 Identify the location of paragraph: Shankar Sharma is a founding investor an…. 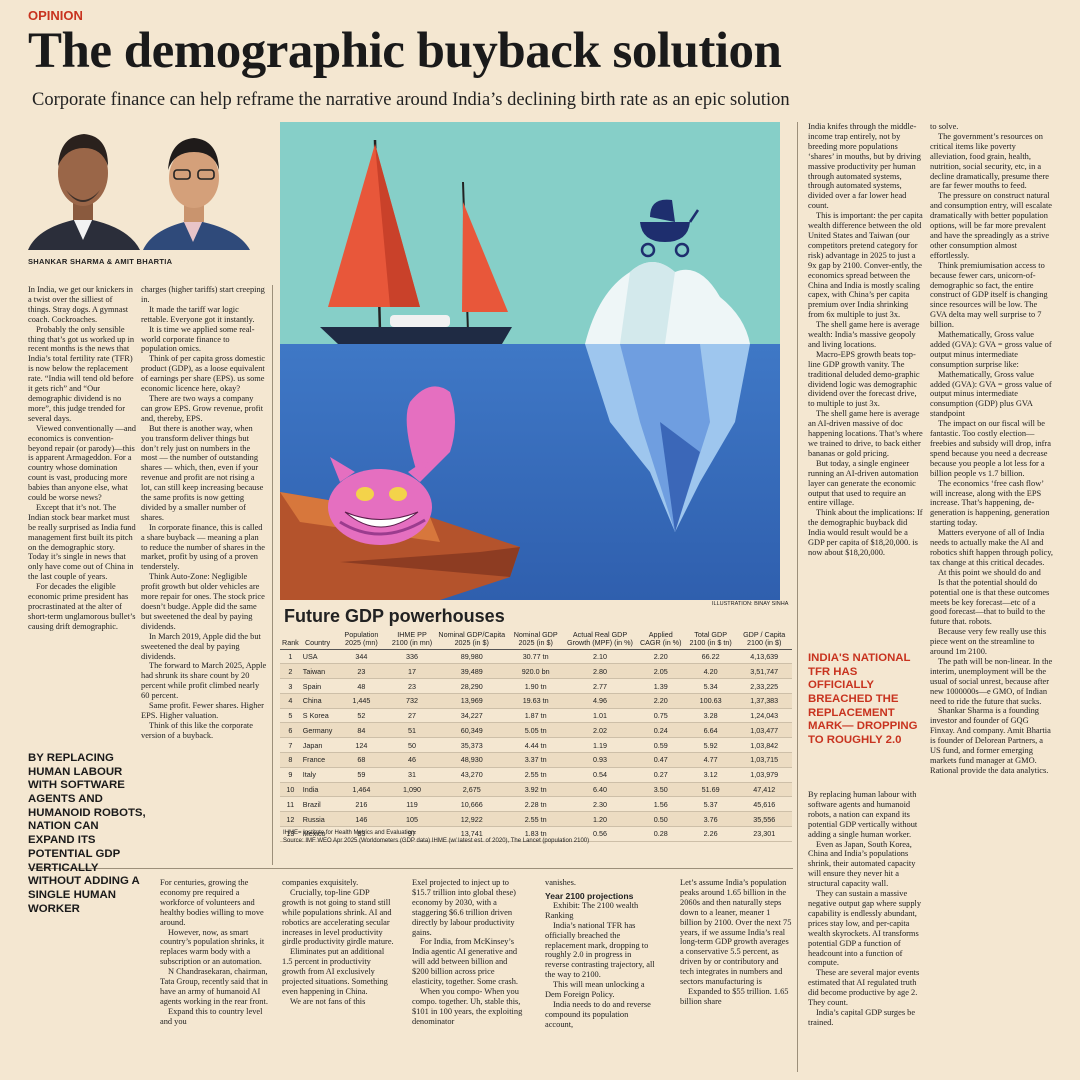
(990, 740).